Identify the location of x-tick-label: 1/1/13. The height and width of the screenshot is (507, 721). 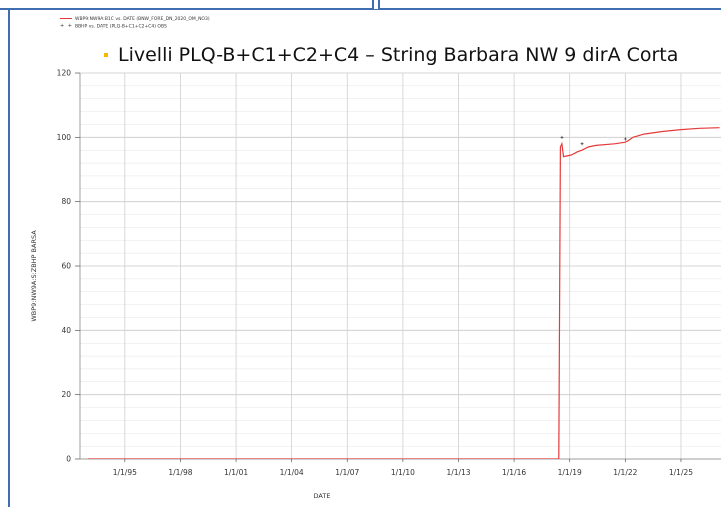
(458, 472).